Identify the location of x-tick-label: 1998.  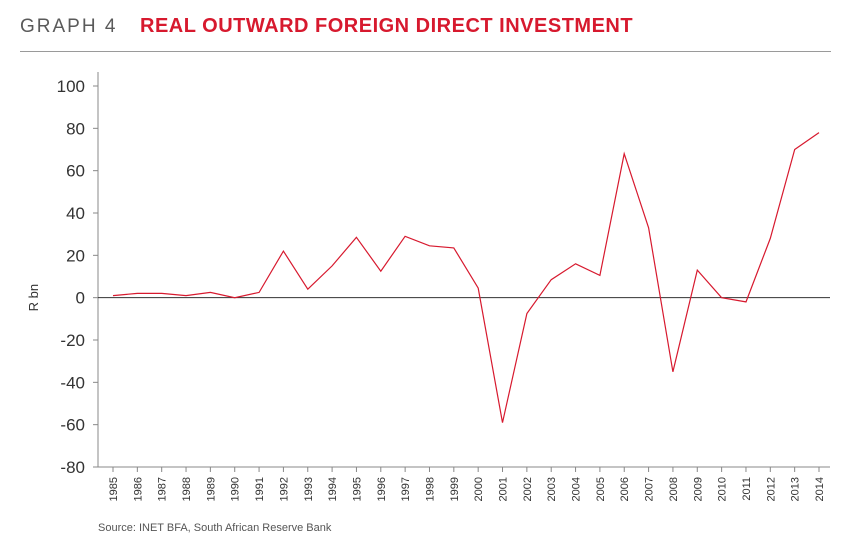
(430, 489).